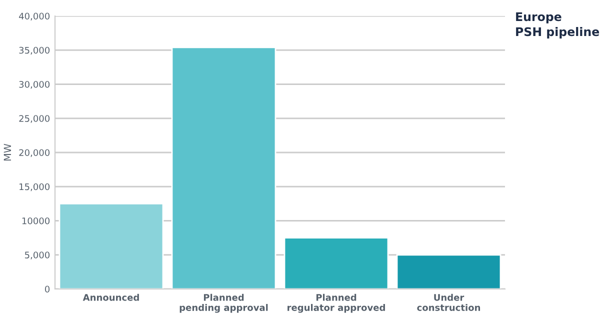  What do you see at coordinates (34, 84) in the screenshot?
I see `y-tick-label: 30,000` at bounding box center [34, 84].